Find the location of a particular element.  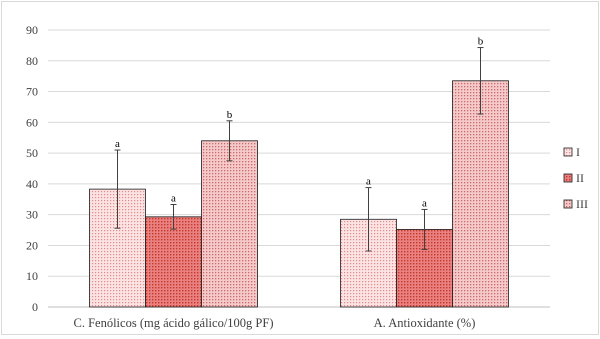

y-tick-label: 0 is located at coordinates (35, 307).